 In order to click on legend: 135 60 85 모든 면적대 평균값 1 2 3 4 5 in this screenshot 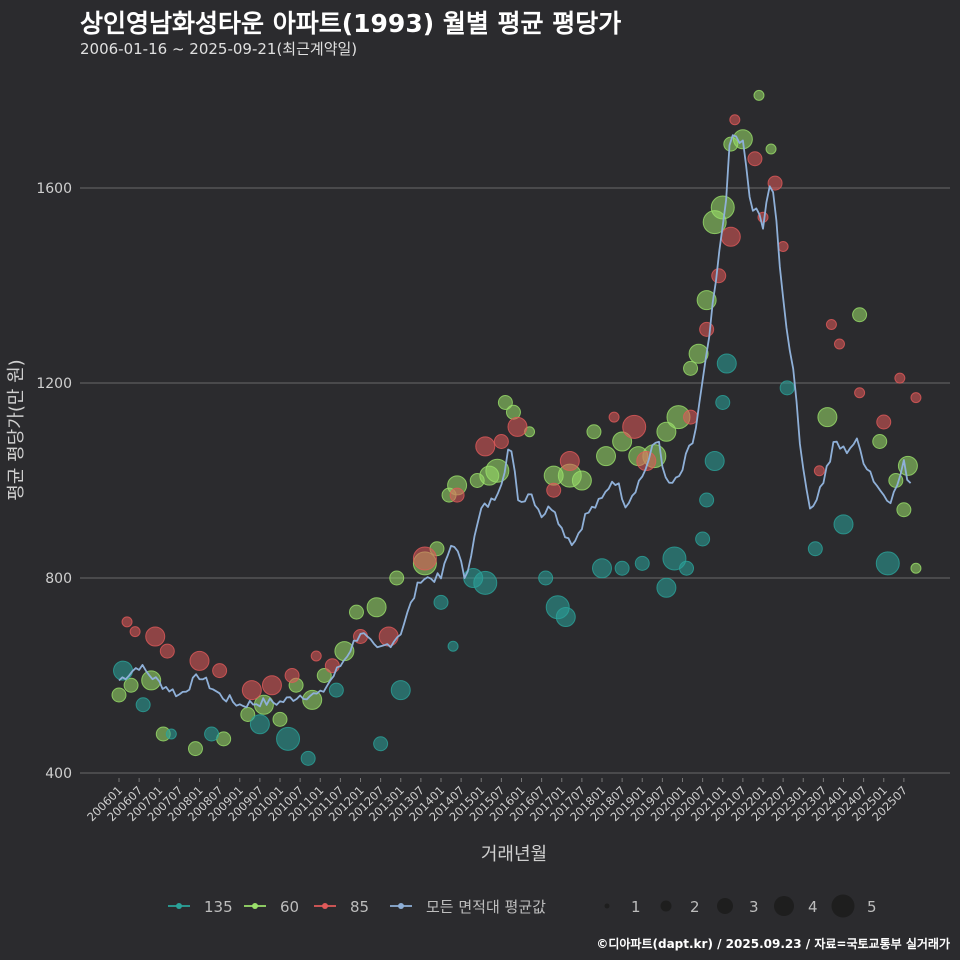, I will do `click(522, 906)`.